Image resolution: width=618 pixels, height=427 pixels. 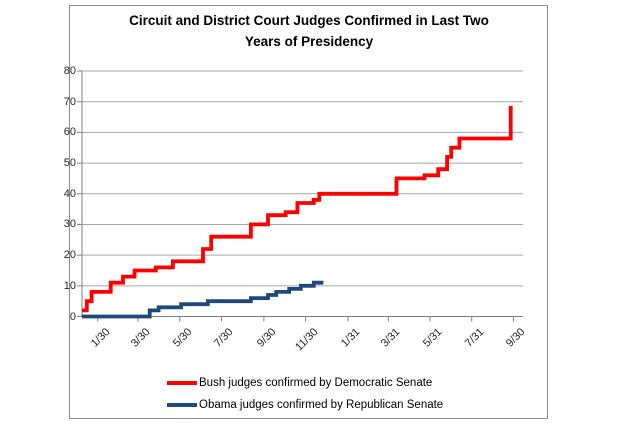 I want to click on y-axis-label-30: 30, so click(x=69, y=224).